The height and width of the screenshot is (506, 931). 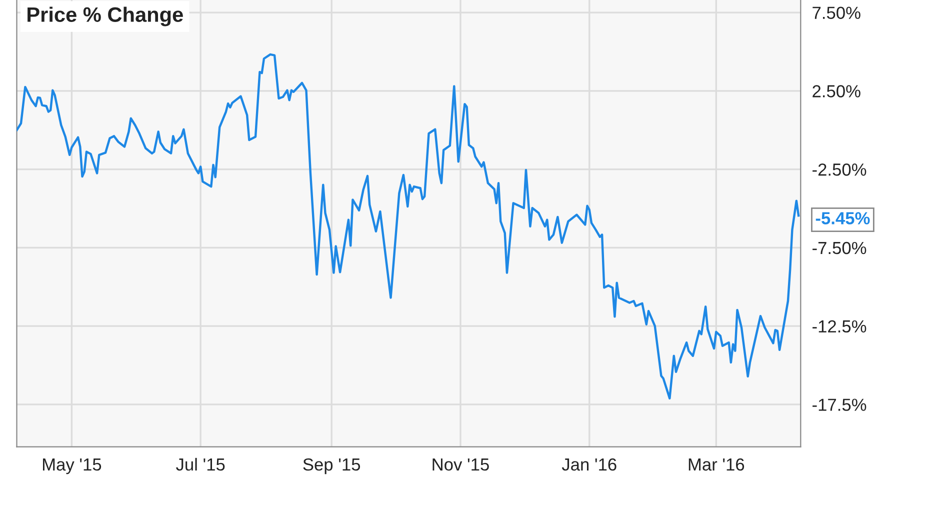 What do you see at coordinates (716, 464) in the screenshot?
I see `x-tick-label: Mar '16` at bounding box center [716, 464].